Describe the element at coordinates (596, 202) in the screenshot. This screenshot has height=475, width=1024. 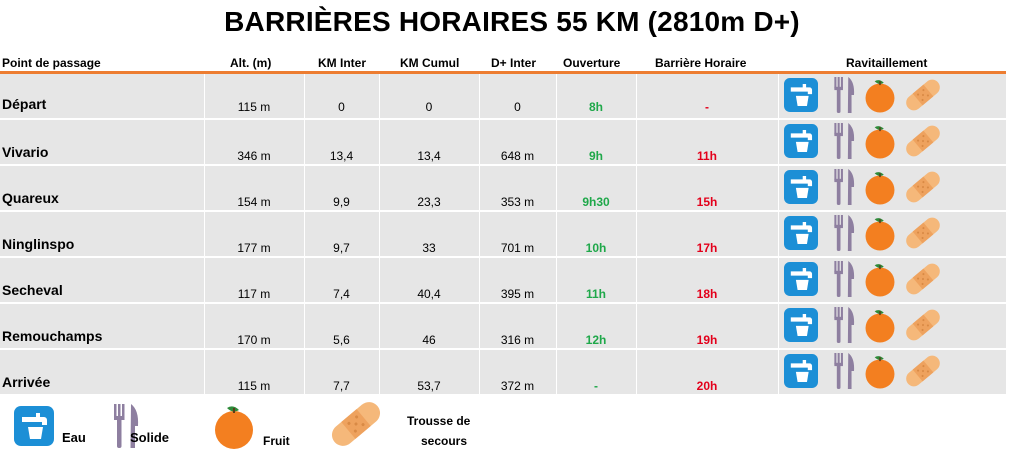
I see `cell-ouverture: 9h30` at that location.